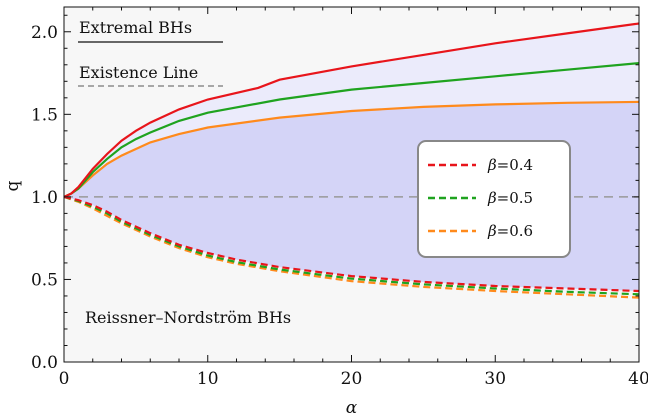 The image size is (648, 416). Describe the element at coordinates (480, 198) in the screenshot. I see `legend-items: β=0.4 β=0.5 β=0.6` at that location.